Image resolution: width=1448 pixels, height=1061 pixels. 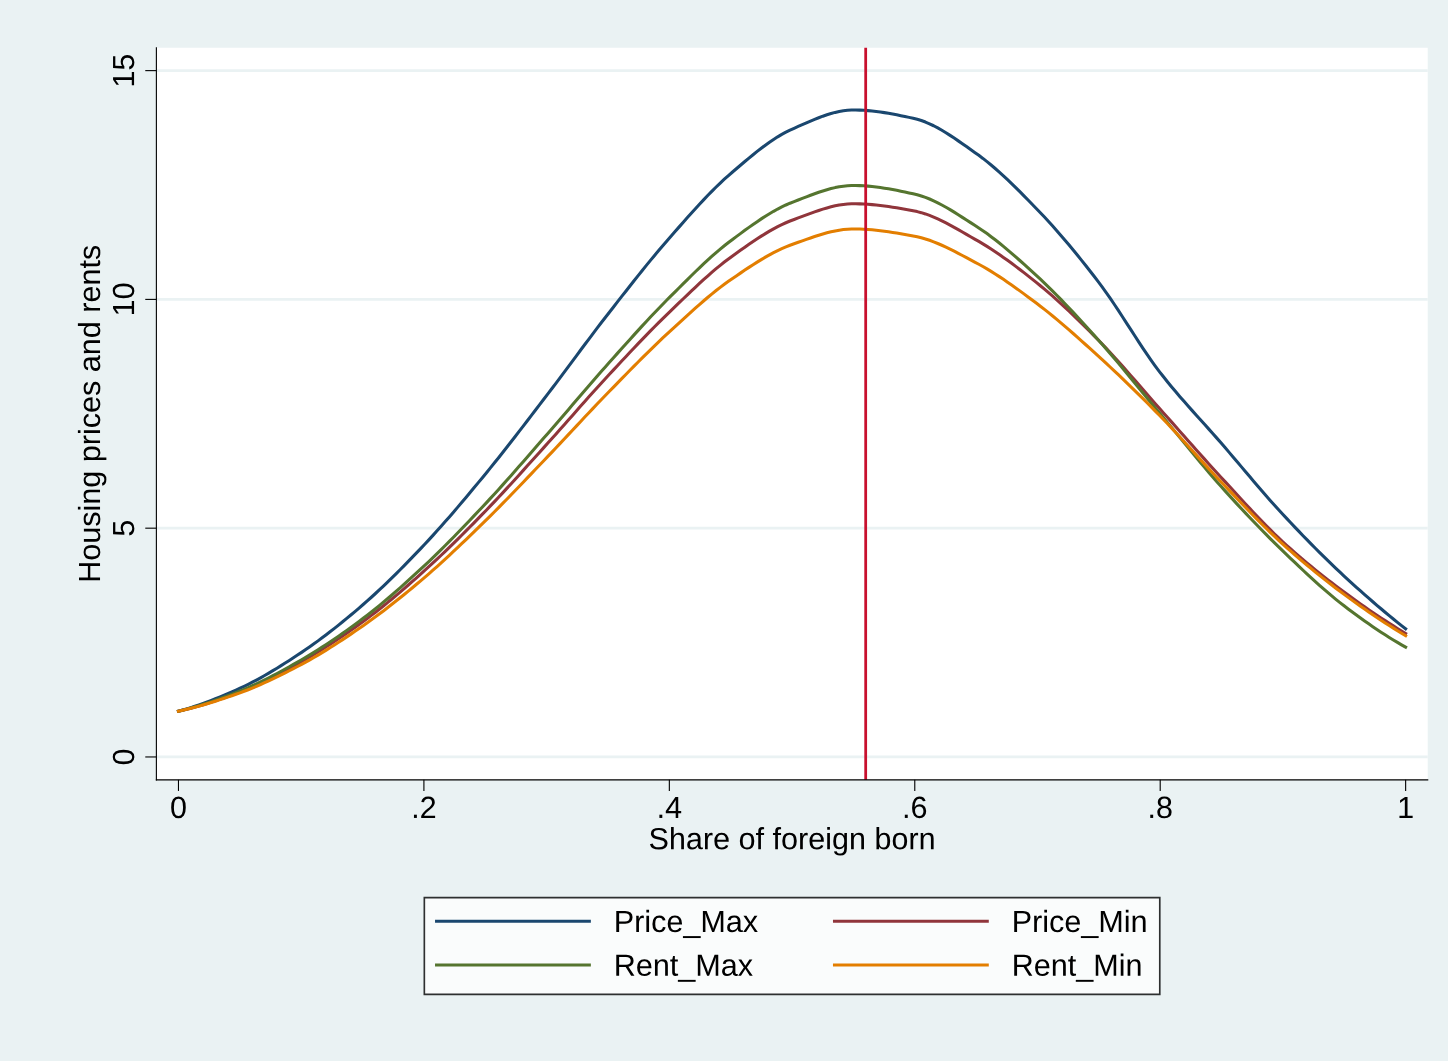 I want to click on x-axis-title: Share of foreign born, so click(x=791, y=841).